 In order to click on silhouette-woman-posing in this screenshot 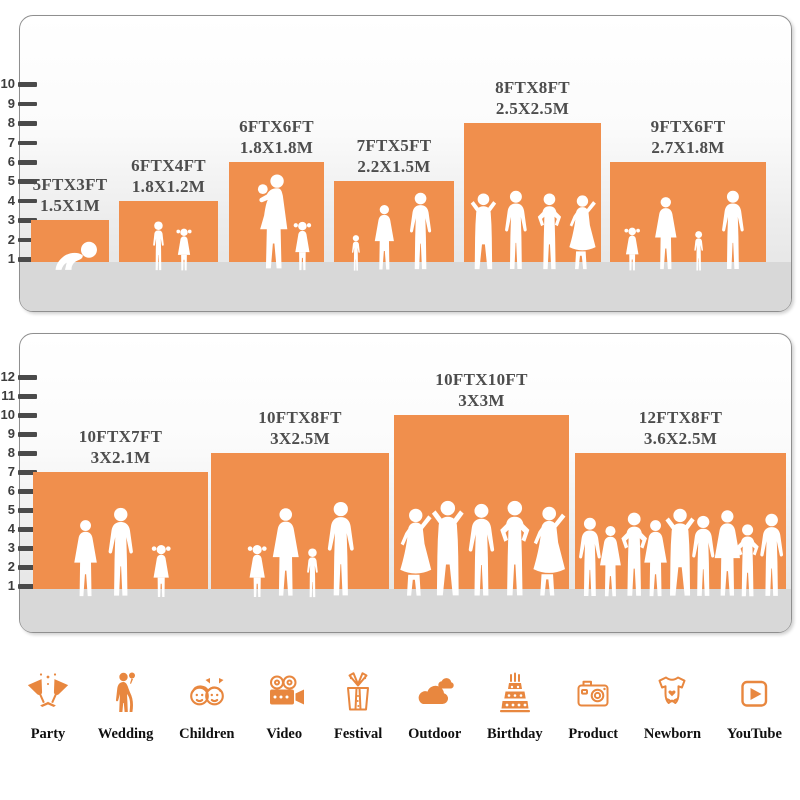, I will do `click(548, 552)`.